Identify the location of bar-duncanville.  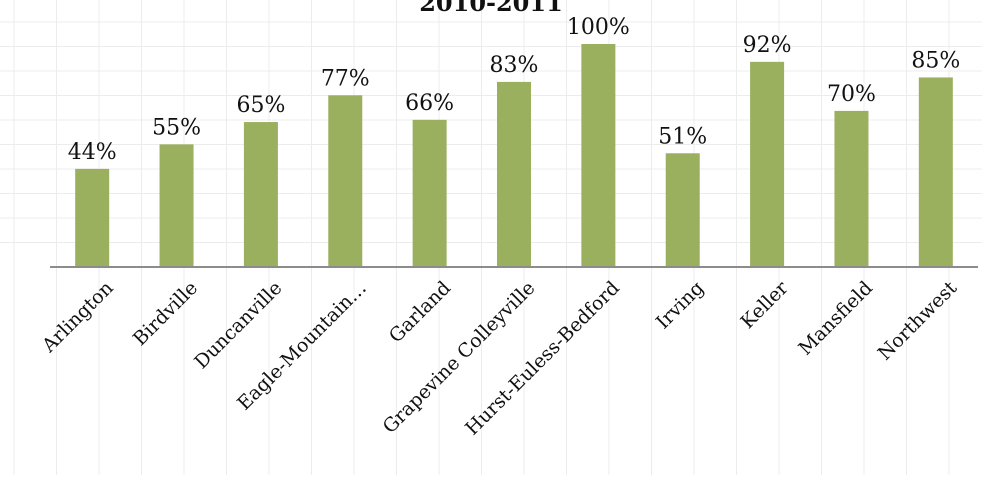
(260, 194).